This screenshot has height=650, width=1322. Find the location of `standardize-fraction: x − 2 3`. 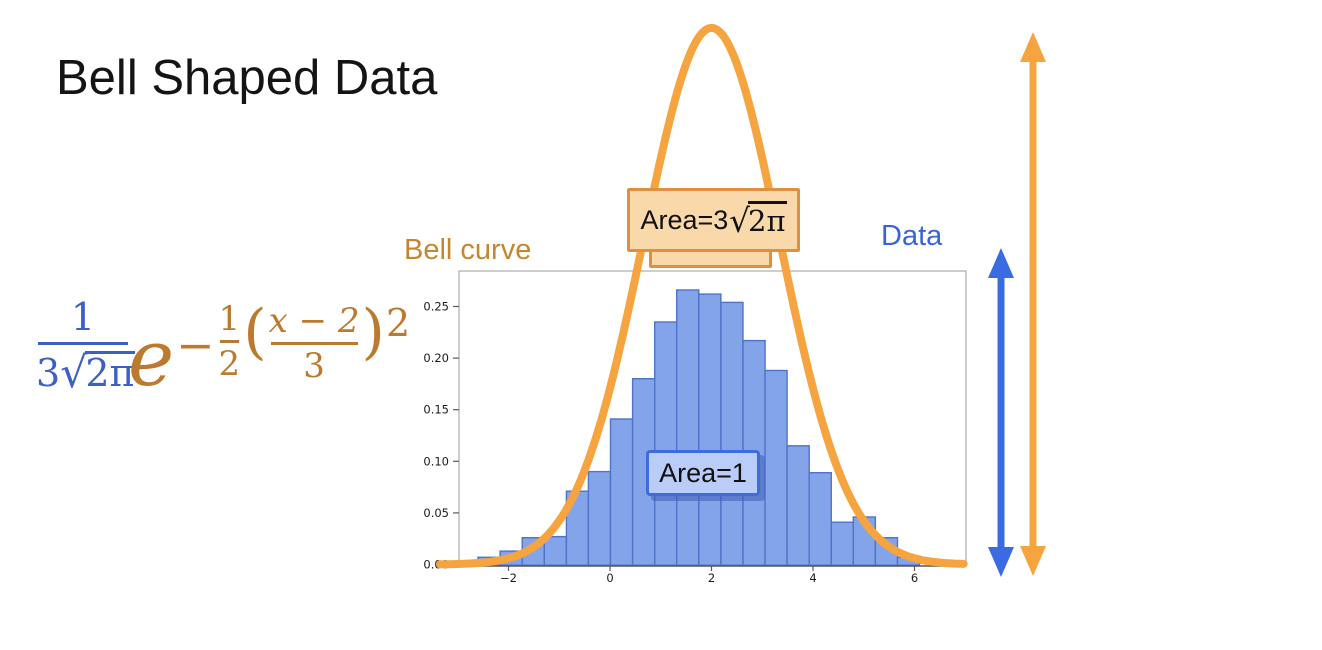

standardize-fraction: x − 2 3 is located at coordinates (314, 343).